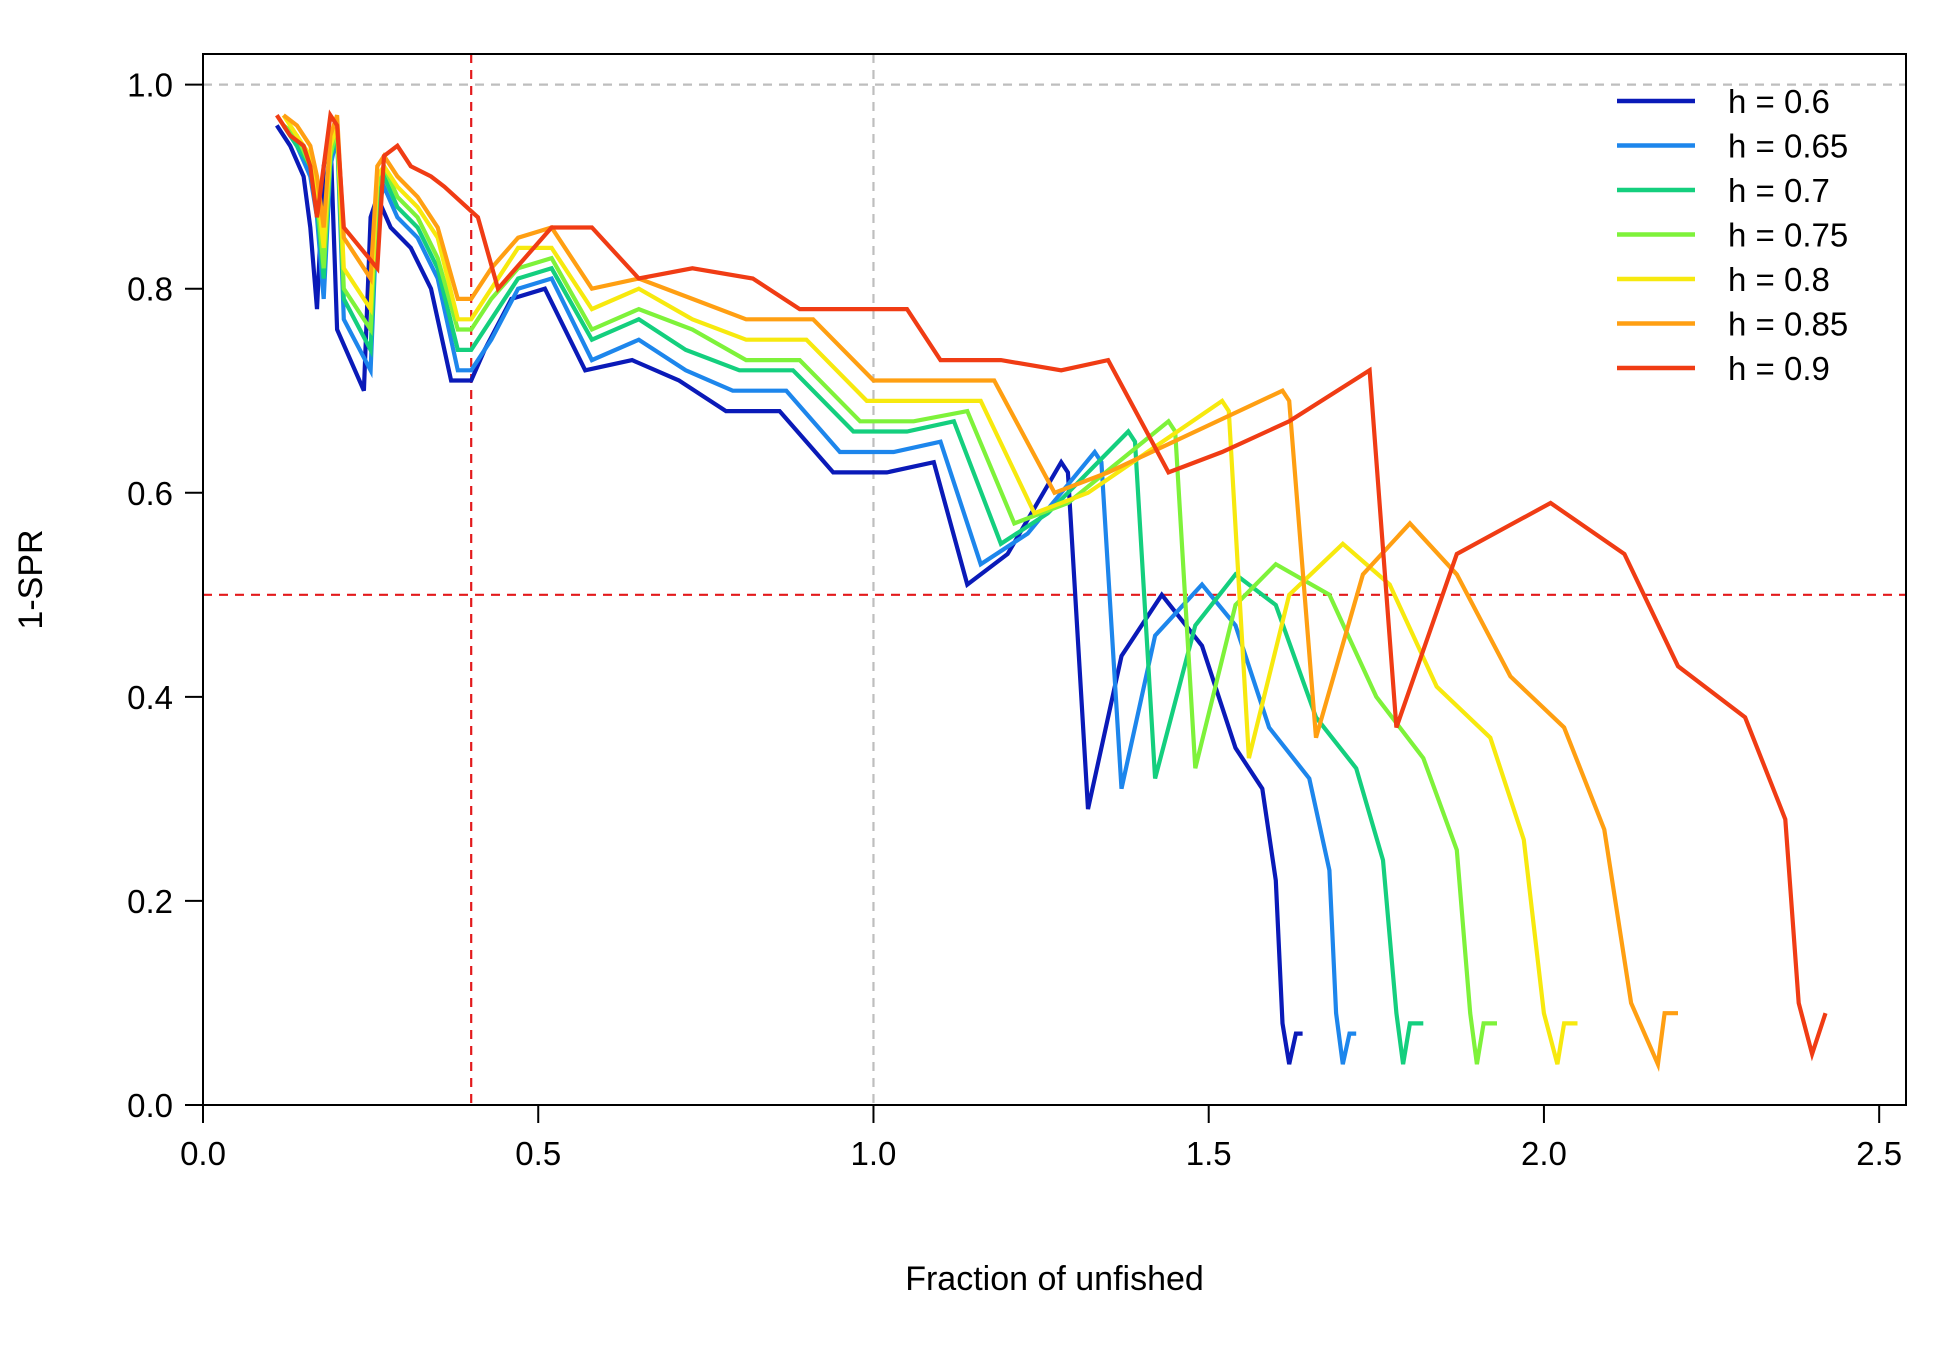 The height and width of the screenshot is (1350, 1950). I want to click on legend-label: h = 0.9, so click(1779, 368).